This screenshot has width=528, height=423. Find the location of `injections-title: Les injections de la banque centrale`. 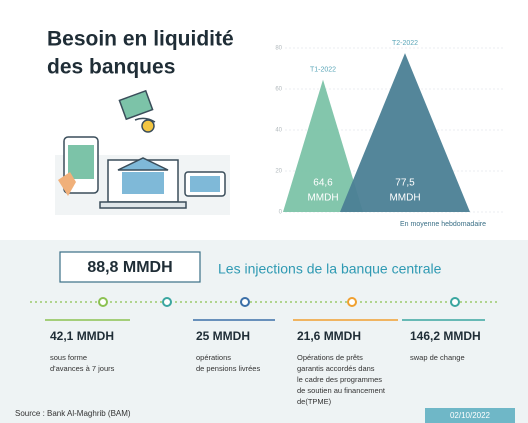

injections-title: Les injections de la banque centrale is located at coordinates (330, 269).